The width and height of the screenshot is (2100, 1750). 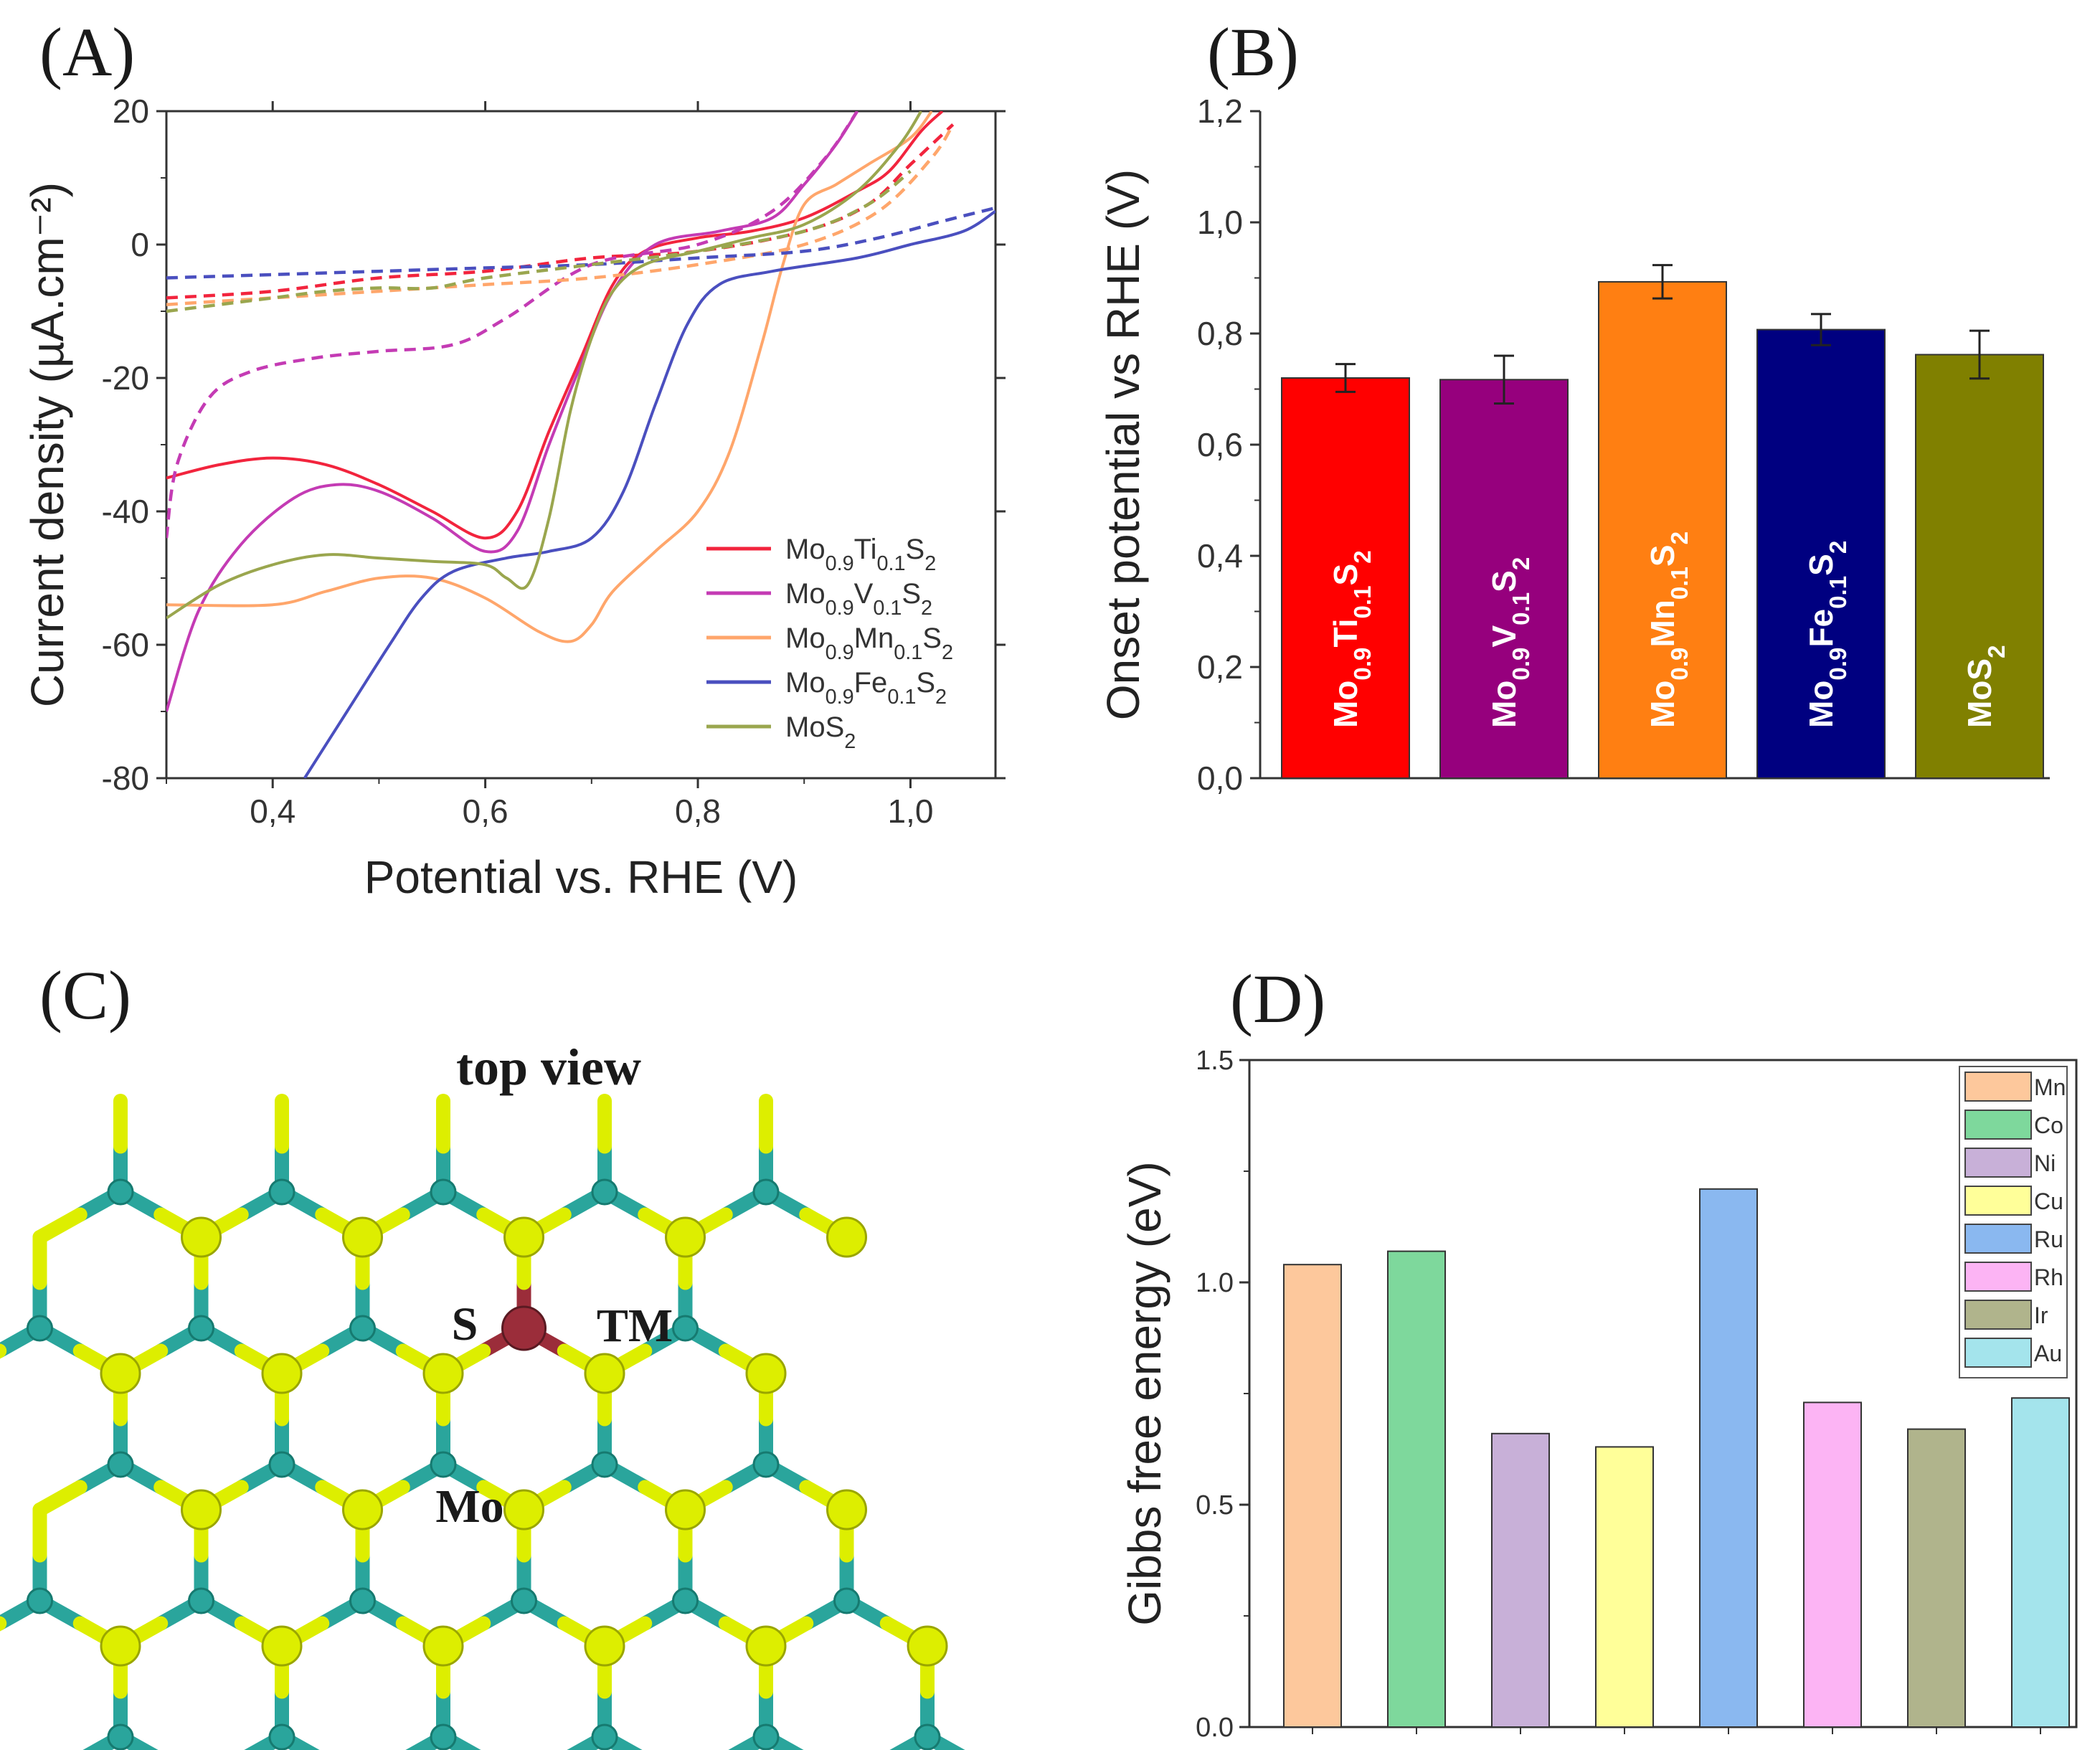 I want to click on legend-entry: Mo0.9V0.1S2, so click(x=858, y=599).